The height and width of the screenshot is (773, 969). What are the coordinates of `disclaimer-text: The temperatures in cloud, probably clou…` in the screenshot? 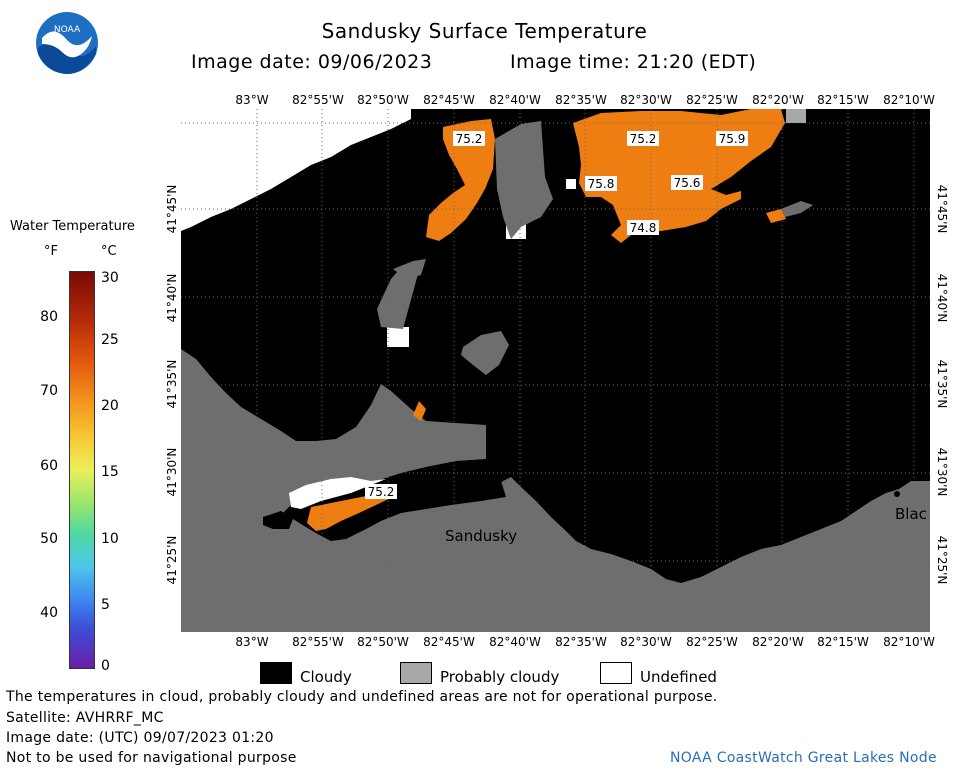 It's located at (362, 697).